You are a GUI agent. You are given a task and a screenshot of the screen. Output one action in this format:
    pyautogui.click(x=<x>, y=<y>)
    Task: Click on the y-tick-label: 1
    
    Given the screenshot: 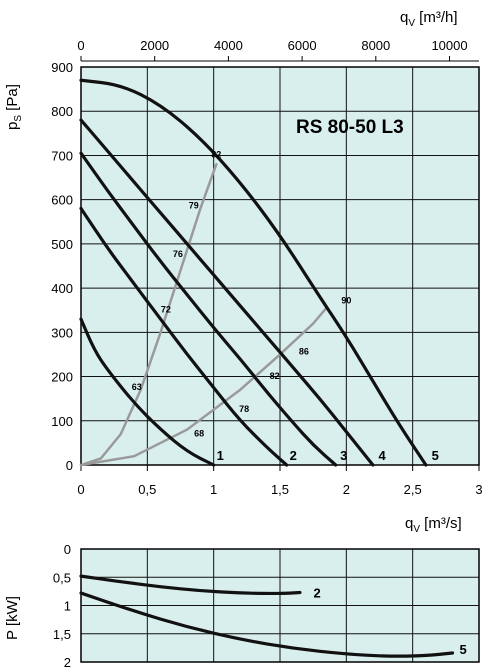 What is the action you would take?
    pyautogui.click(x=67, y=606)
    